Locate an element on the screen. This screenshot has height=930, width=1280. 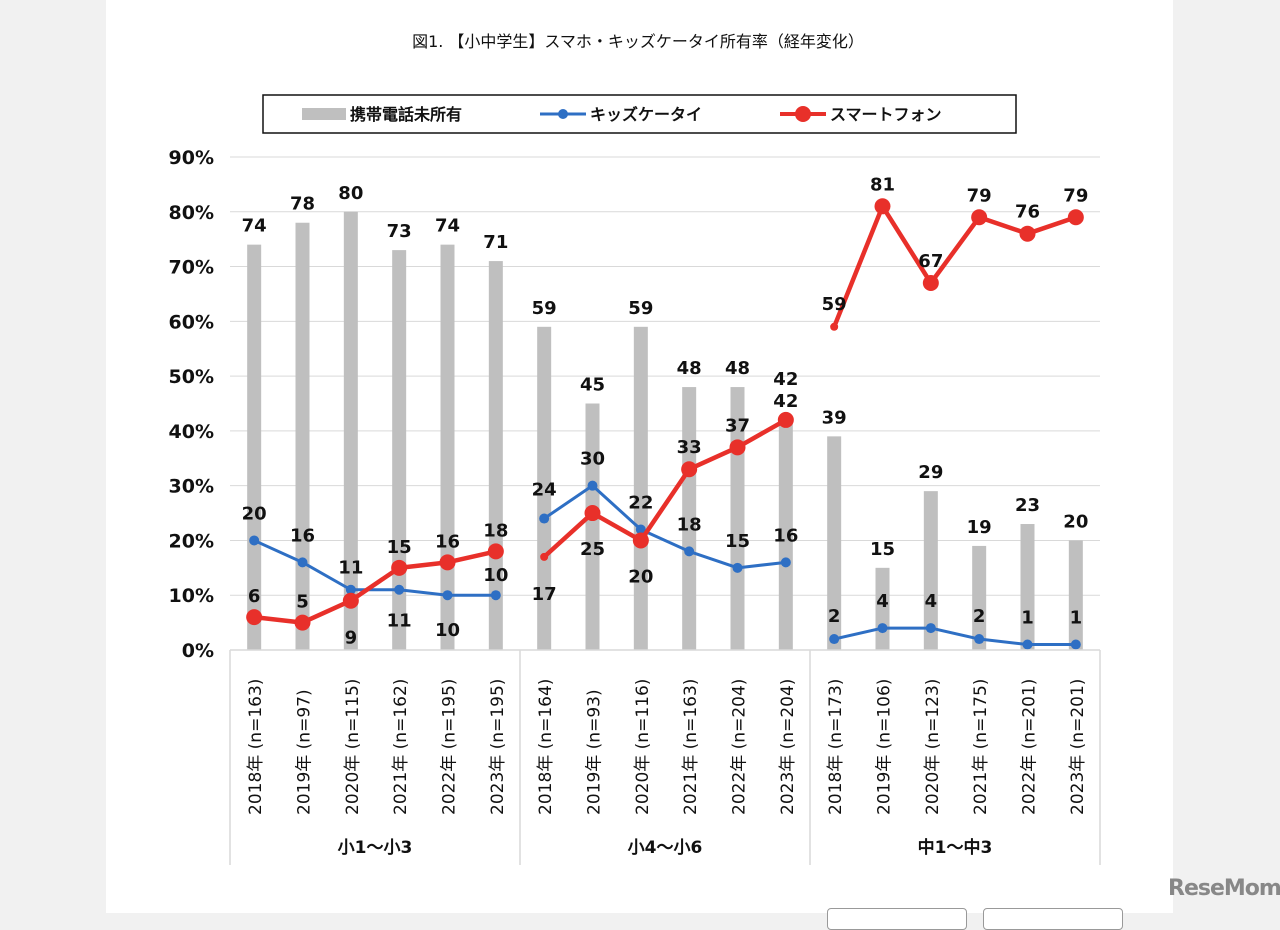
x-tick-label: 2022年 (n=204) is located at coordinates (740, 747).